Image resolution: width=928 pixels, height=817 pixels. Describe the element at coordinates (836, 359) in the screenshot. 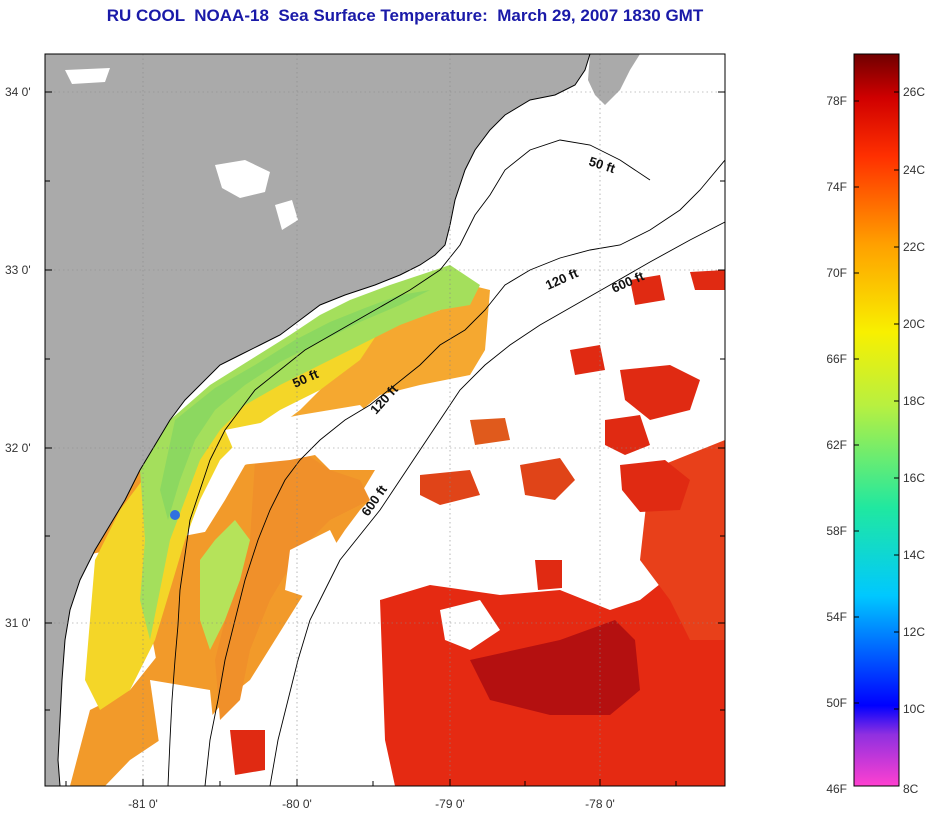

I see `cb-f-66: 66F` at that location.